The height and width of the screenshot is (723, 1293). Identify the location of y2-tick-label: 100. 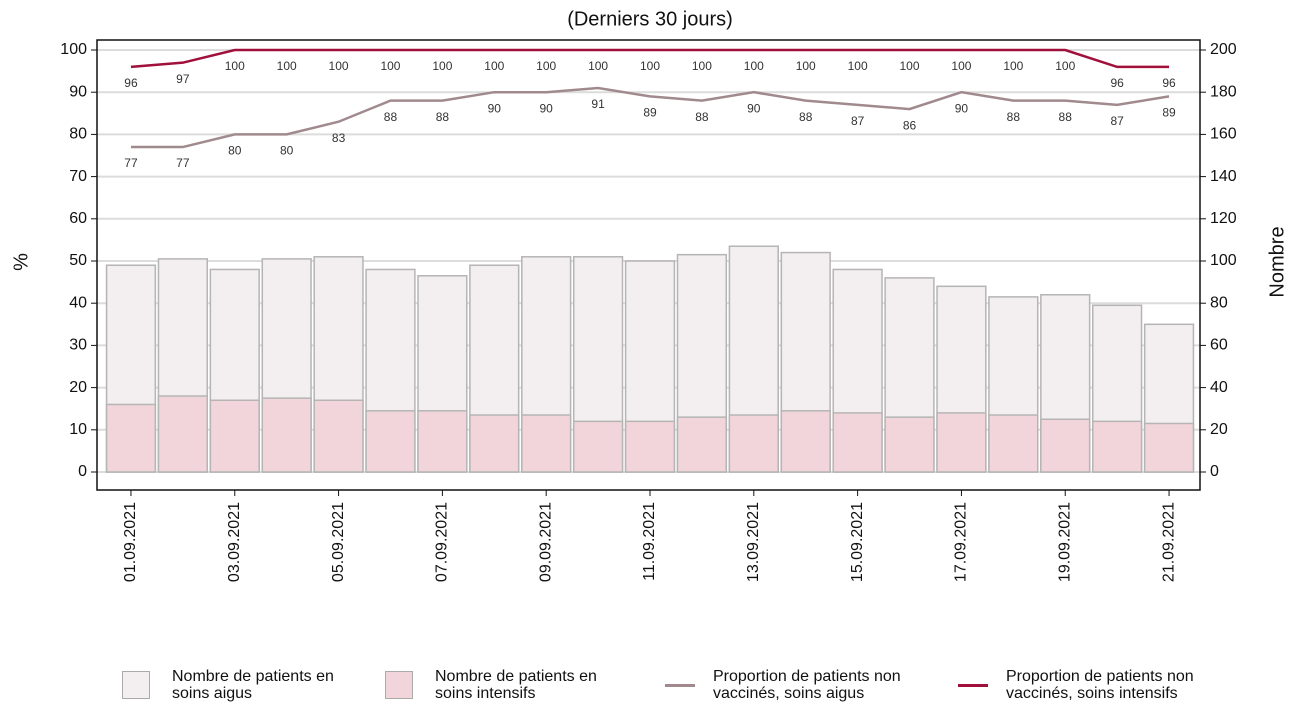
(1223, 260).